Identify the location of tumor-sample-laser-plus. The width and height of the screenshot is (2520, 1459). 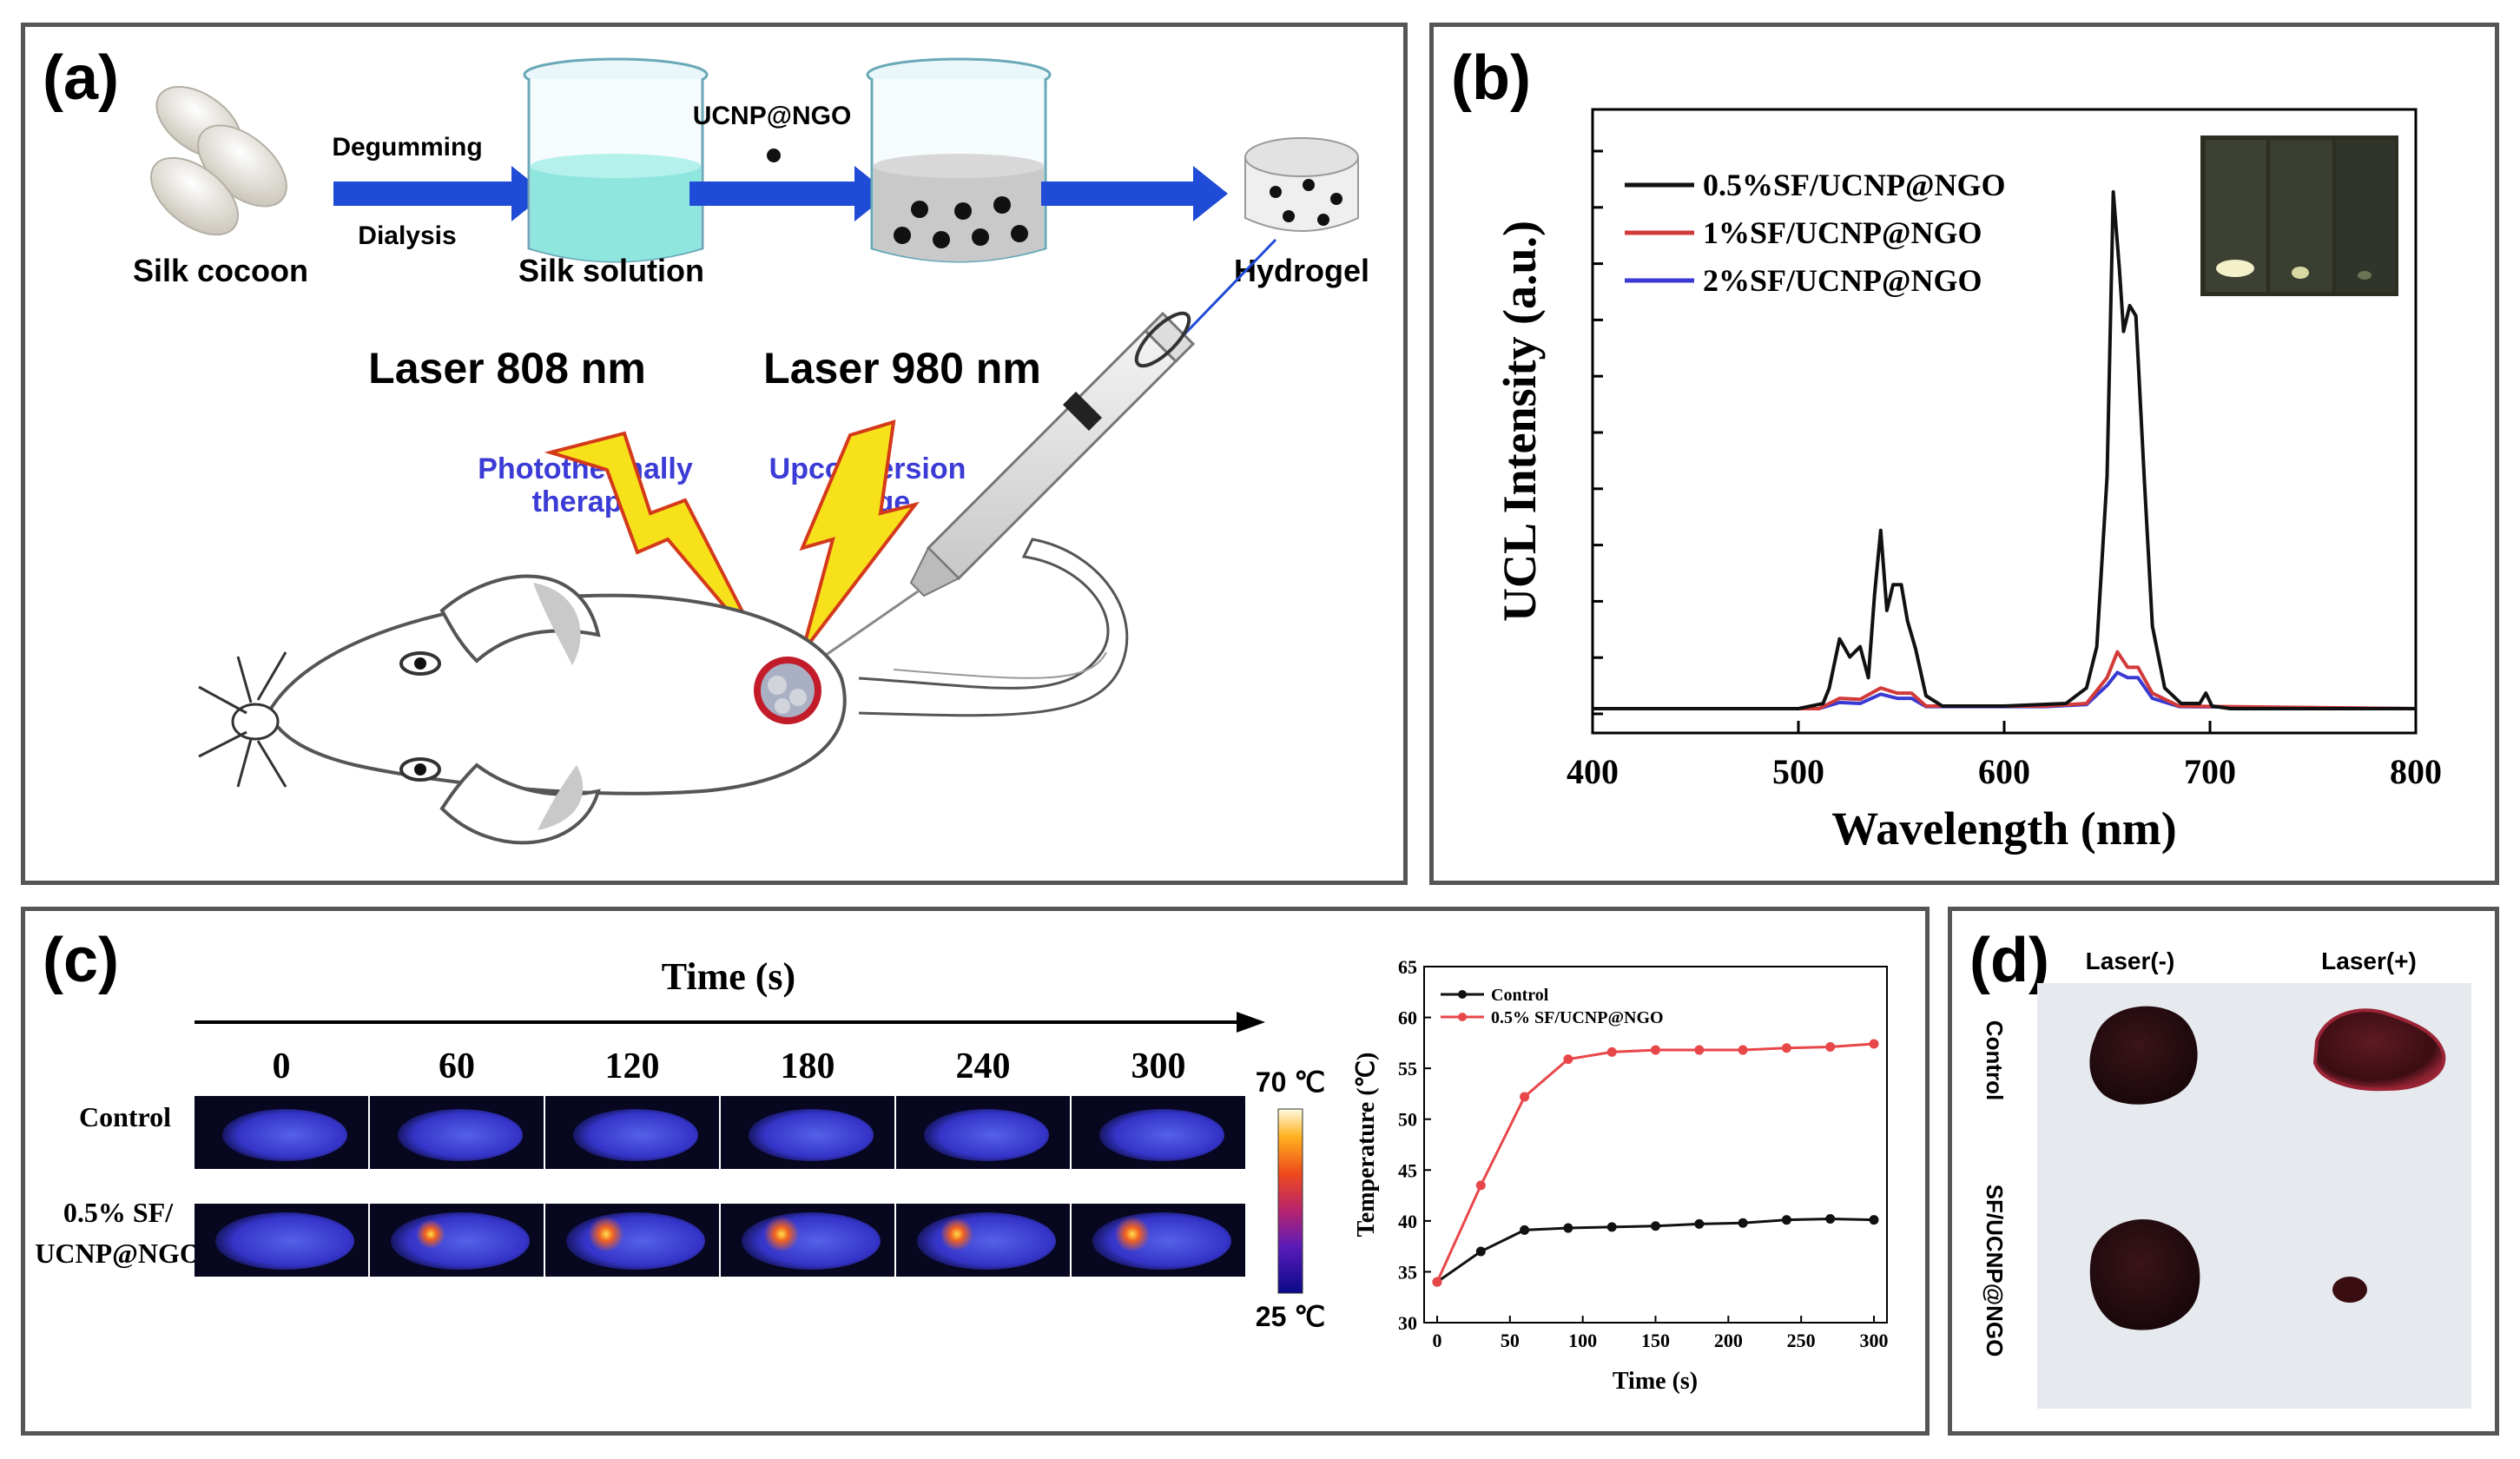
(2349, 1290).